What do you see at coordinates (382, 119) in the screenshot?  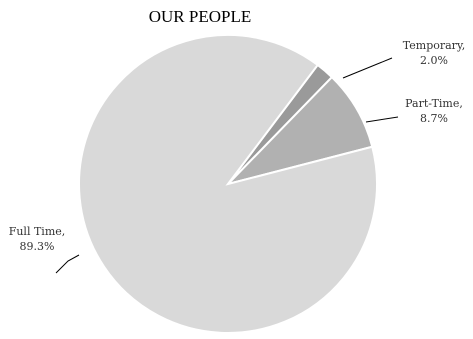 I see `leader-line-part-time` at bounding box center [382, 119].